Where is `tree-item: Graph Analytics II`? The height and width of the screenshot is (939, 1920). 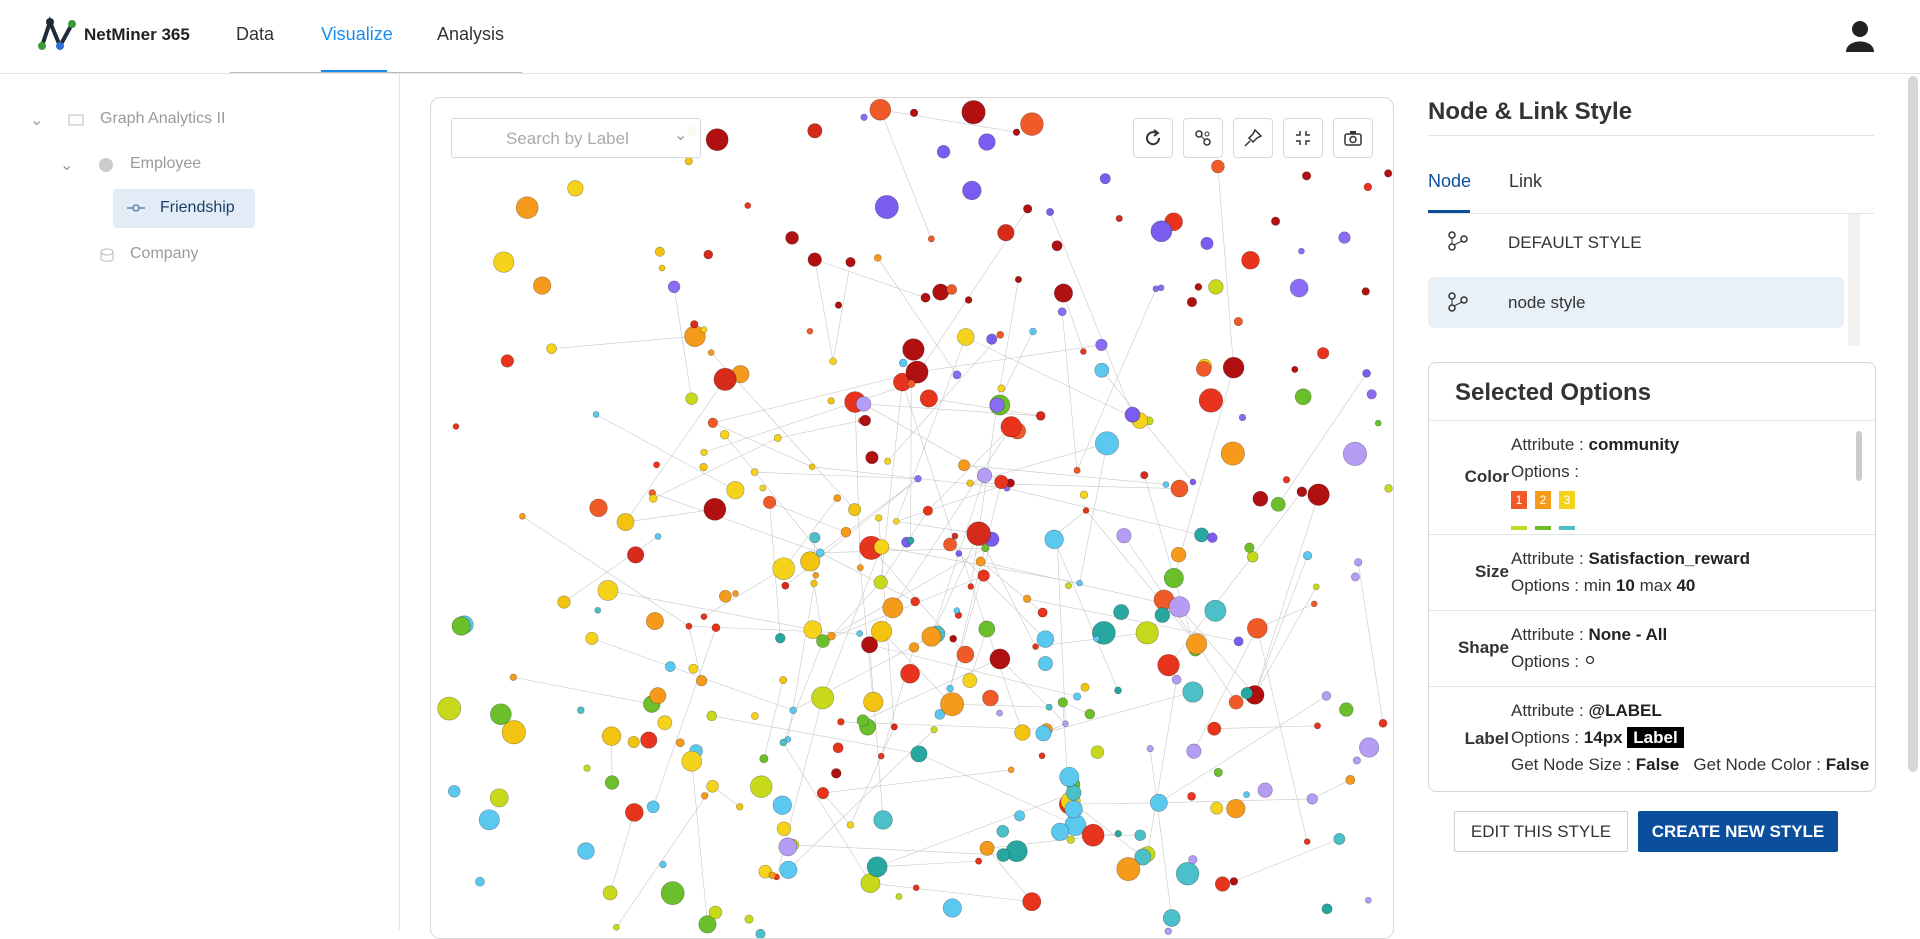 tree-item: Graph Analytics II is located at coordinates (162, 119).